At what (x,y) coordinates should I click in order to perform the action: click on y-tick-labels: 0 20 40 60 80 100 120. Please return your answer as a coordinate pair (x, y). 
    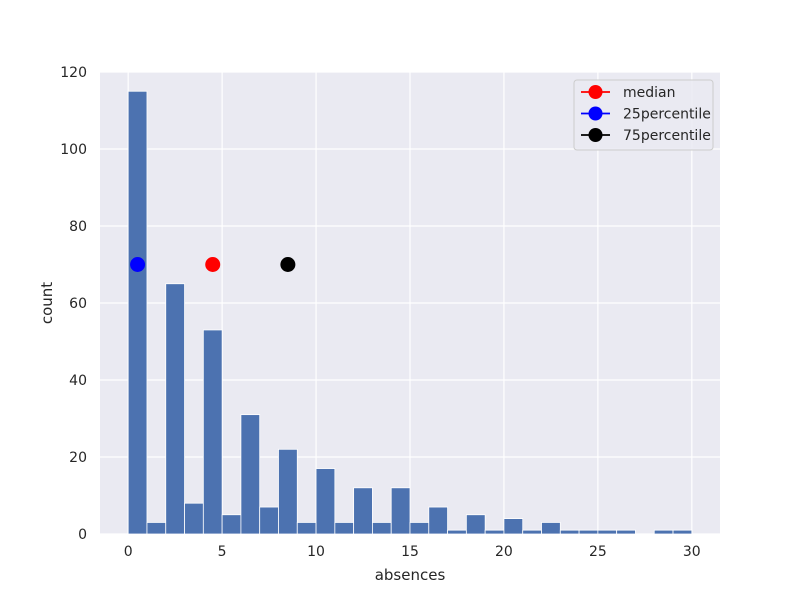
    Looking at the image, I should click on (73, 304).